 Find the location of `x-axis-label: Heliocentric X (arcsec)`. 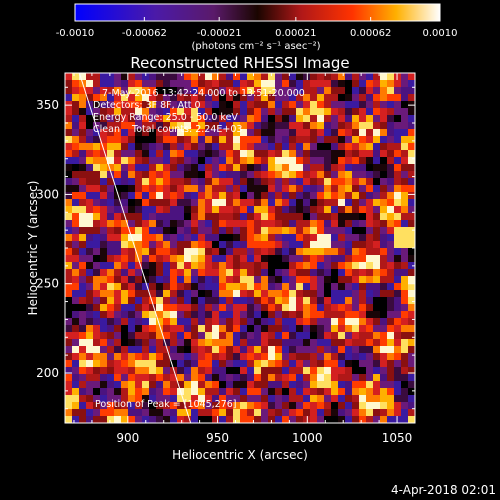

x-axis-label: Heliocentric X (arcsec) is located at coordinates (240, 455).